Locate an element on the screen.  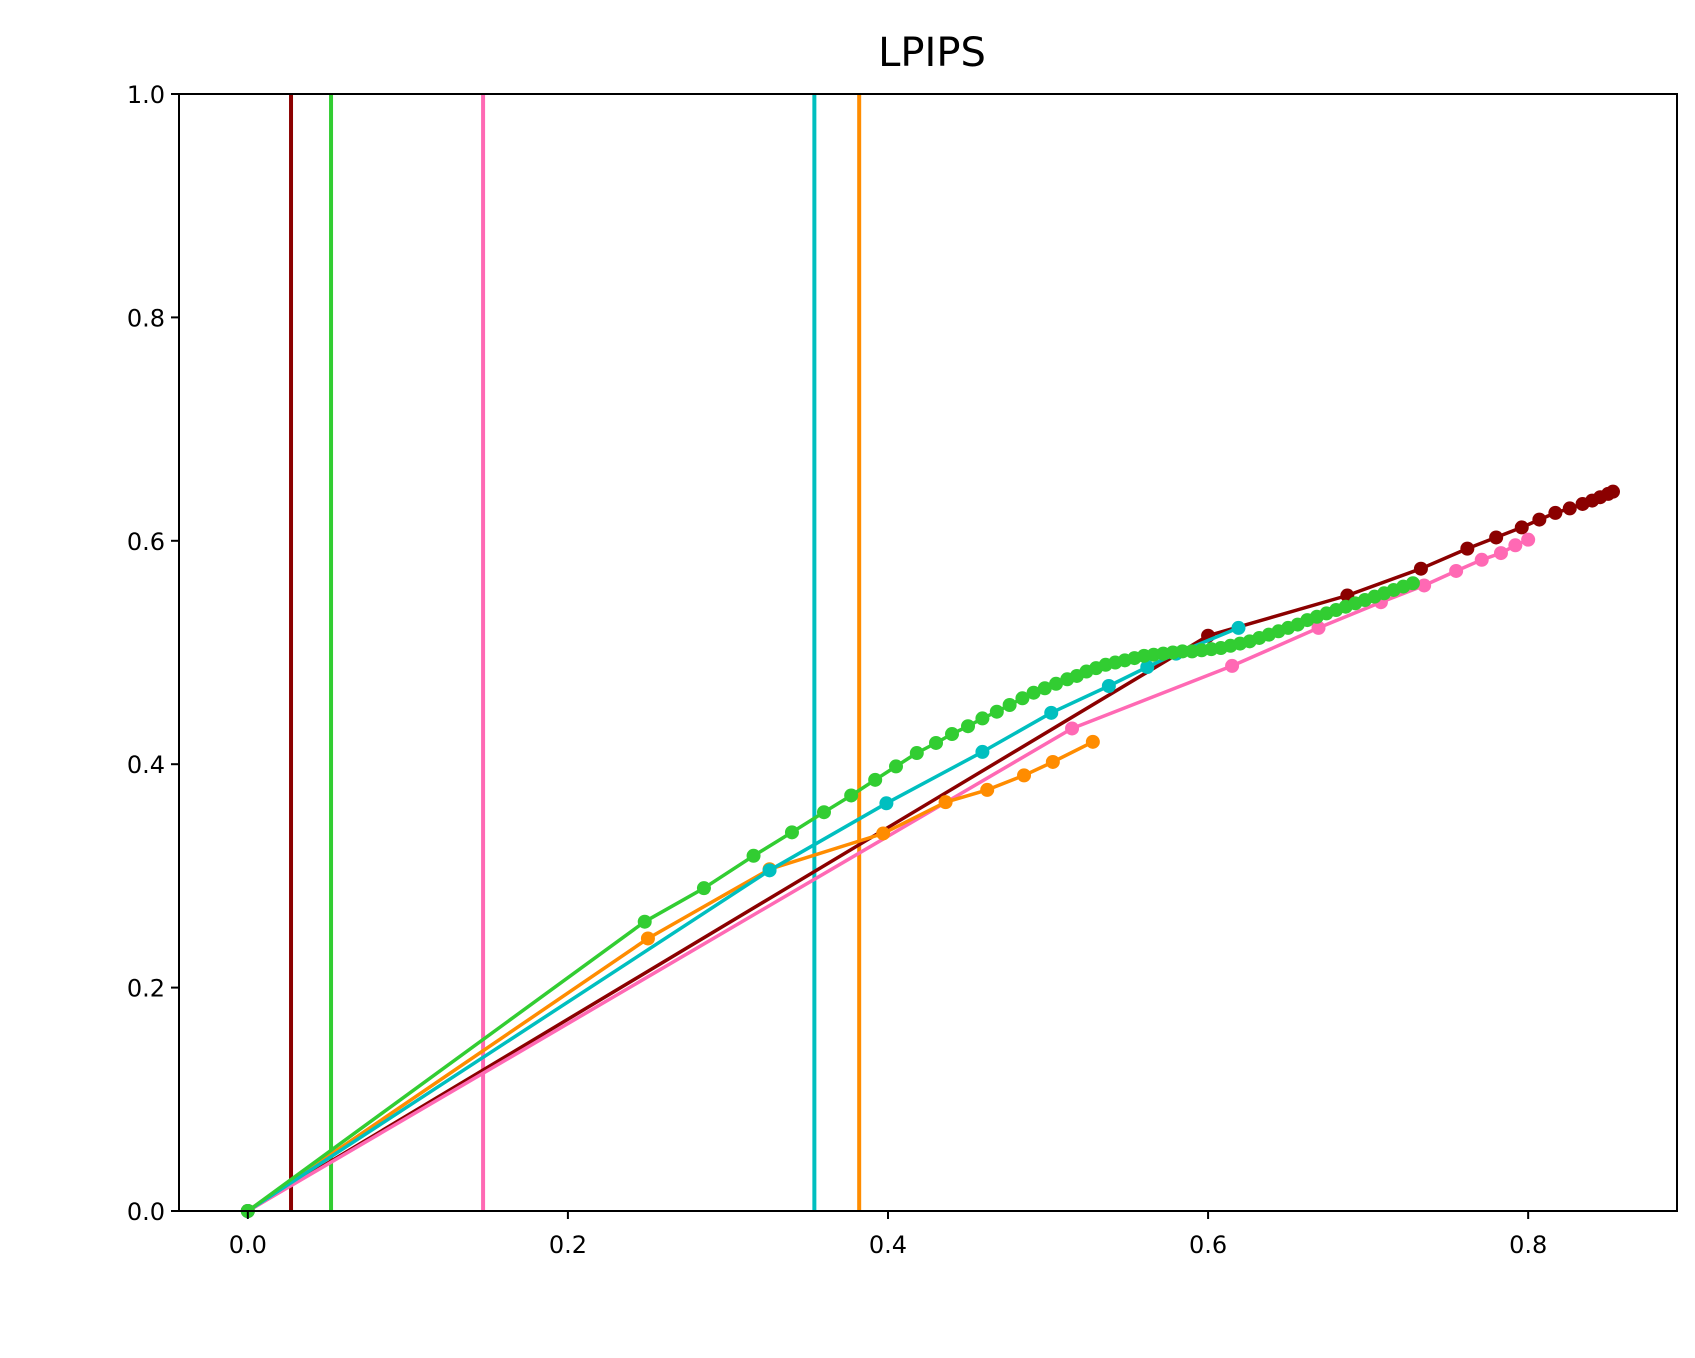
x-axis: 0.0 0.2 0.4 0.6 0.8 is located at coordinates (888, 1235).